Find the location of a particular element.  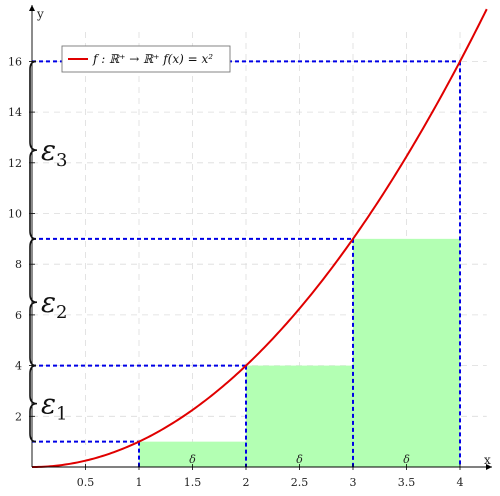

y-tick-label: 14 is located at coordinates (15, 112).